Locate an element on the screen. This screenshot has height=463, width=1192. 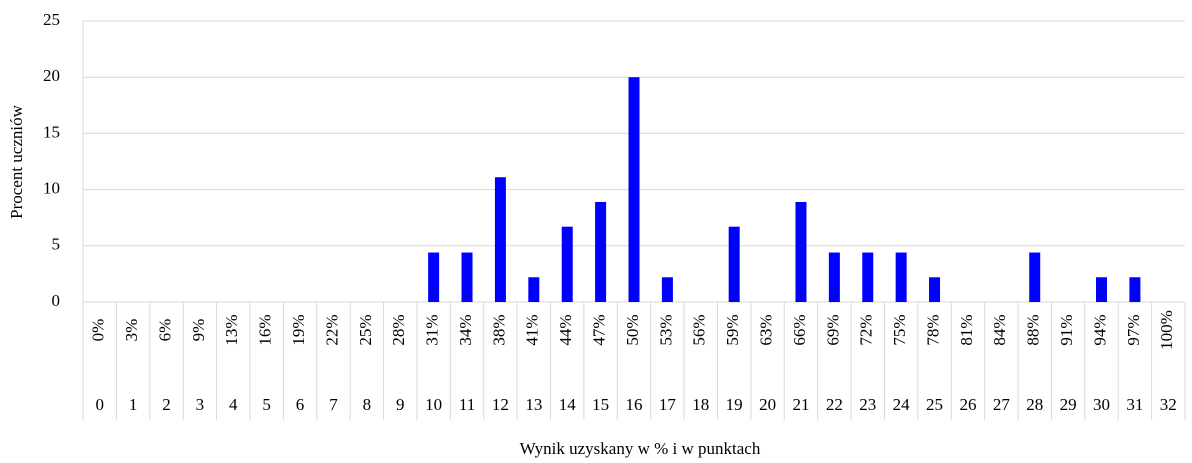
x-tick-label: 32 is located at coordinates (1168, 404).